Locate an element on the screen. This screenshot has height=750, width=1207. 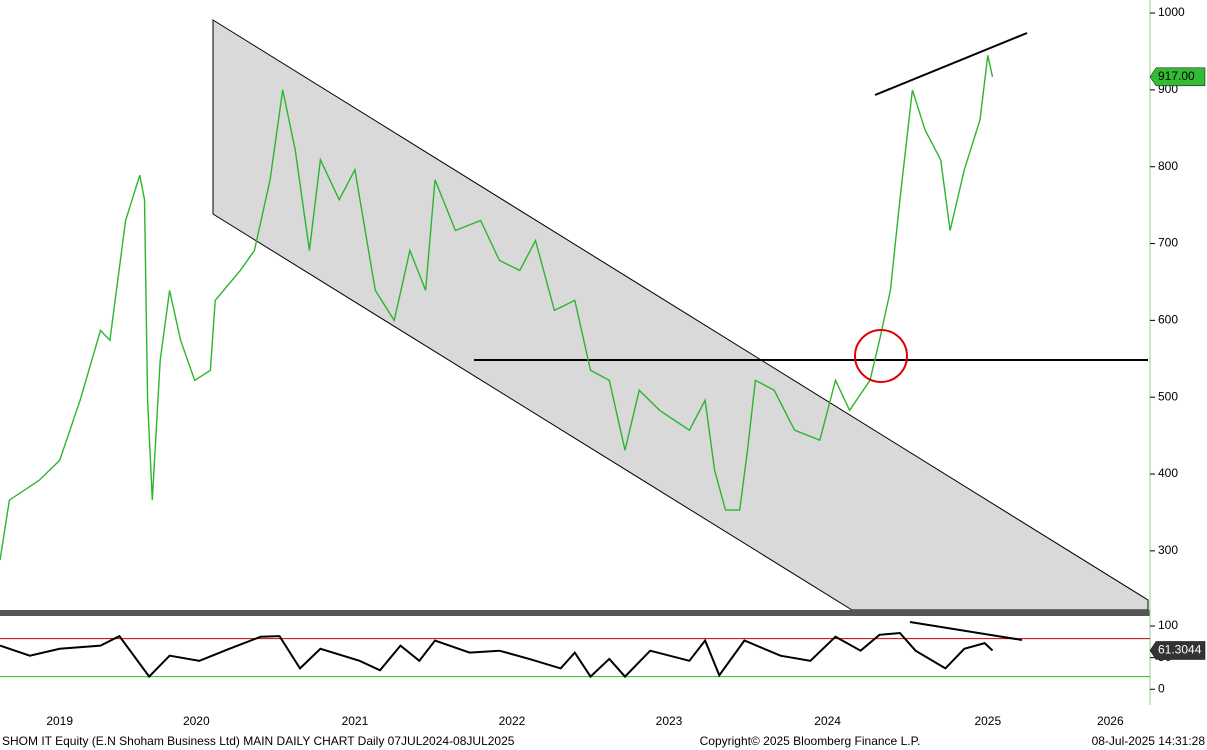
rsi-trend-line is located at coordinates (966, 631).